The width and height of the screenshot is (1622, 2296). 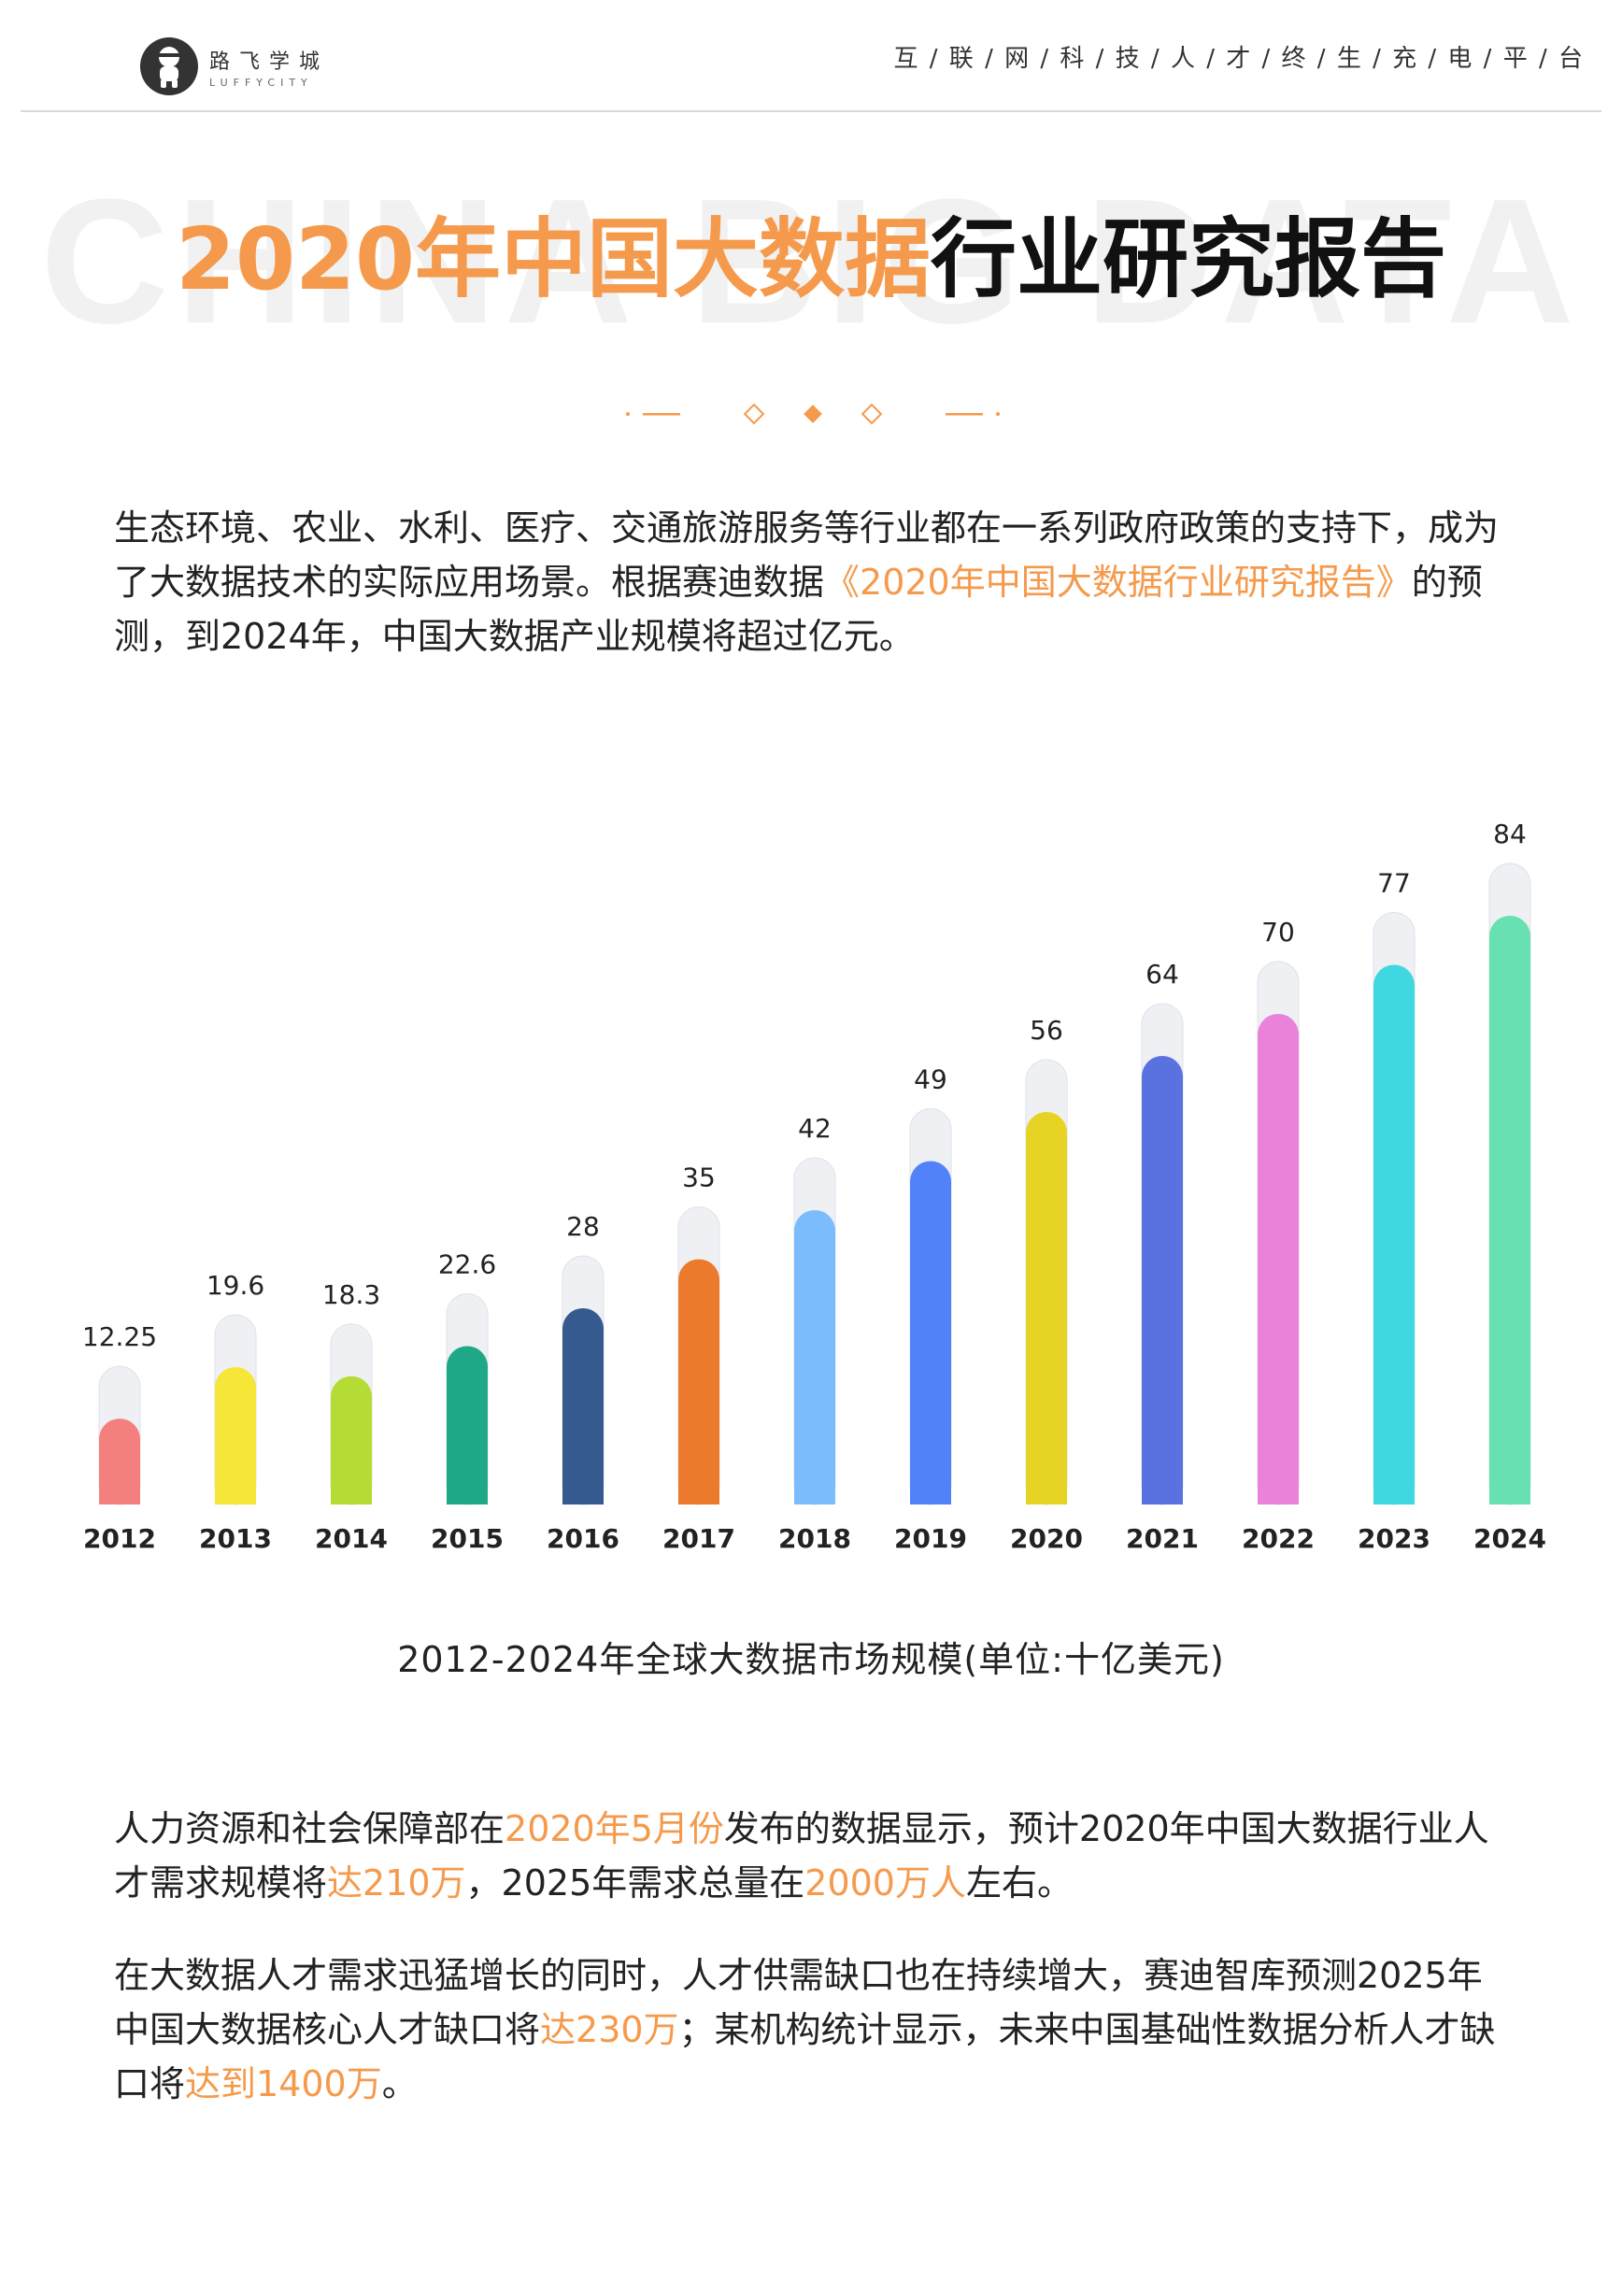 What do you see at coordinates (583, 1406) in the screenshot?
I see `bar-2016` at bounding box center [583, 1406].